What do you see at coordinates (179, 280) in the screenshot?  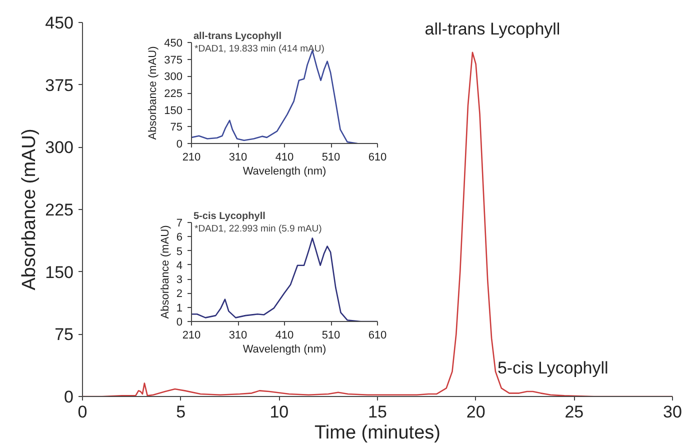 I see `y-tick-label: 3` at bounding box center [179, 280].